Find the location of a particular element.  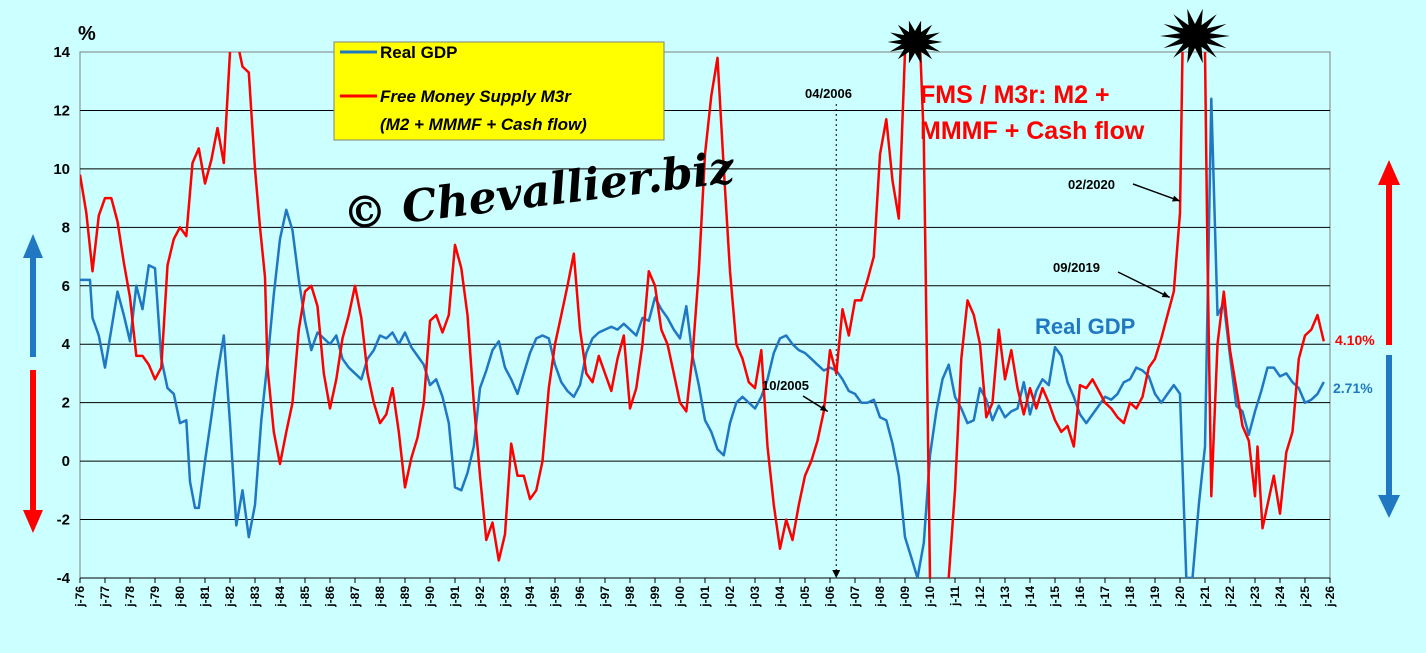

burst-2009-icon is located at coordinates (915, 42).